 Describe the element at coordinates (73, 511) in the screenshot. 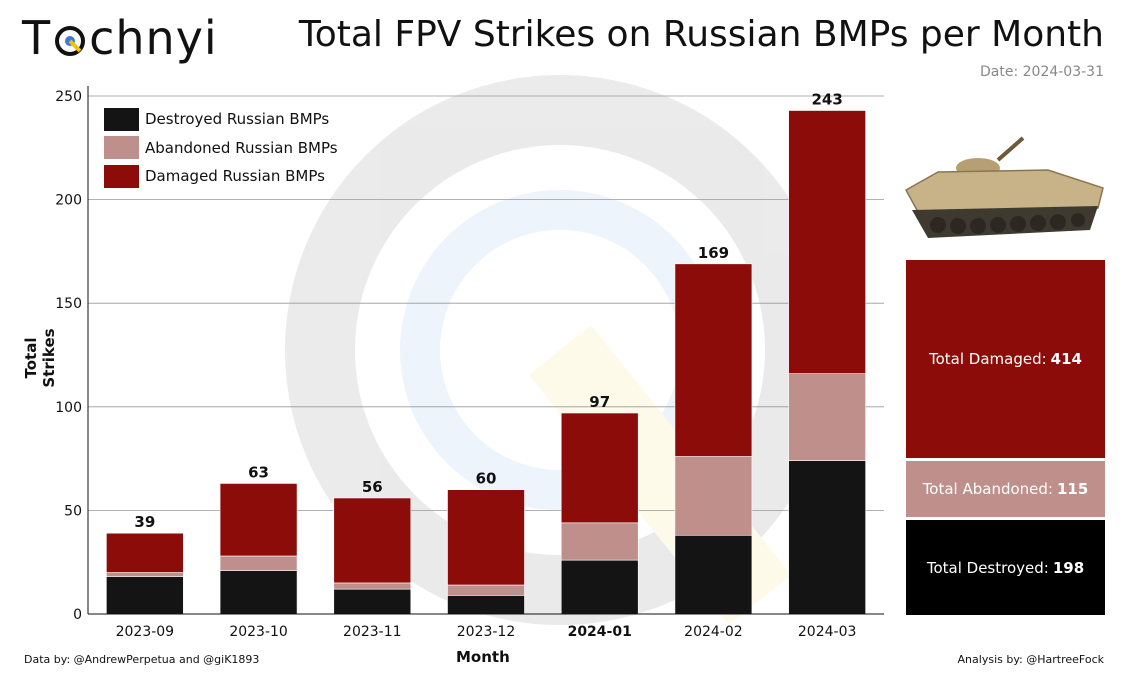

I see `y-tick-label: 50` at that location.